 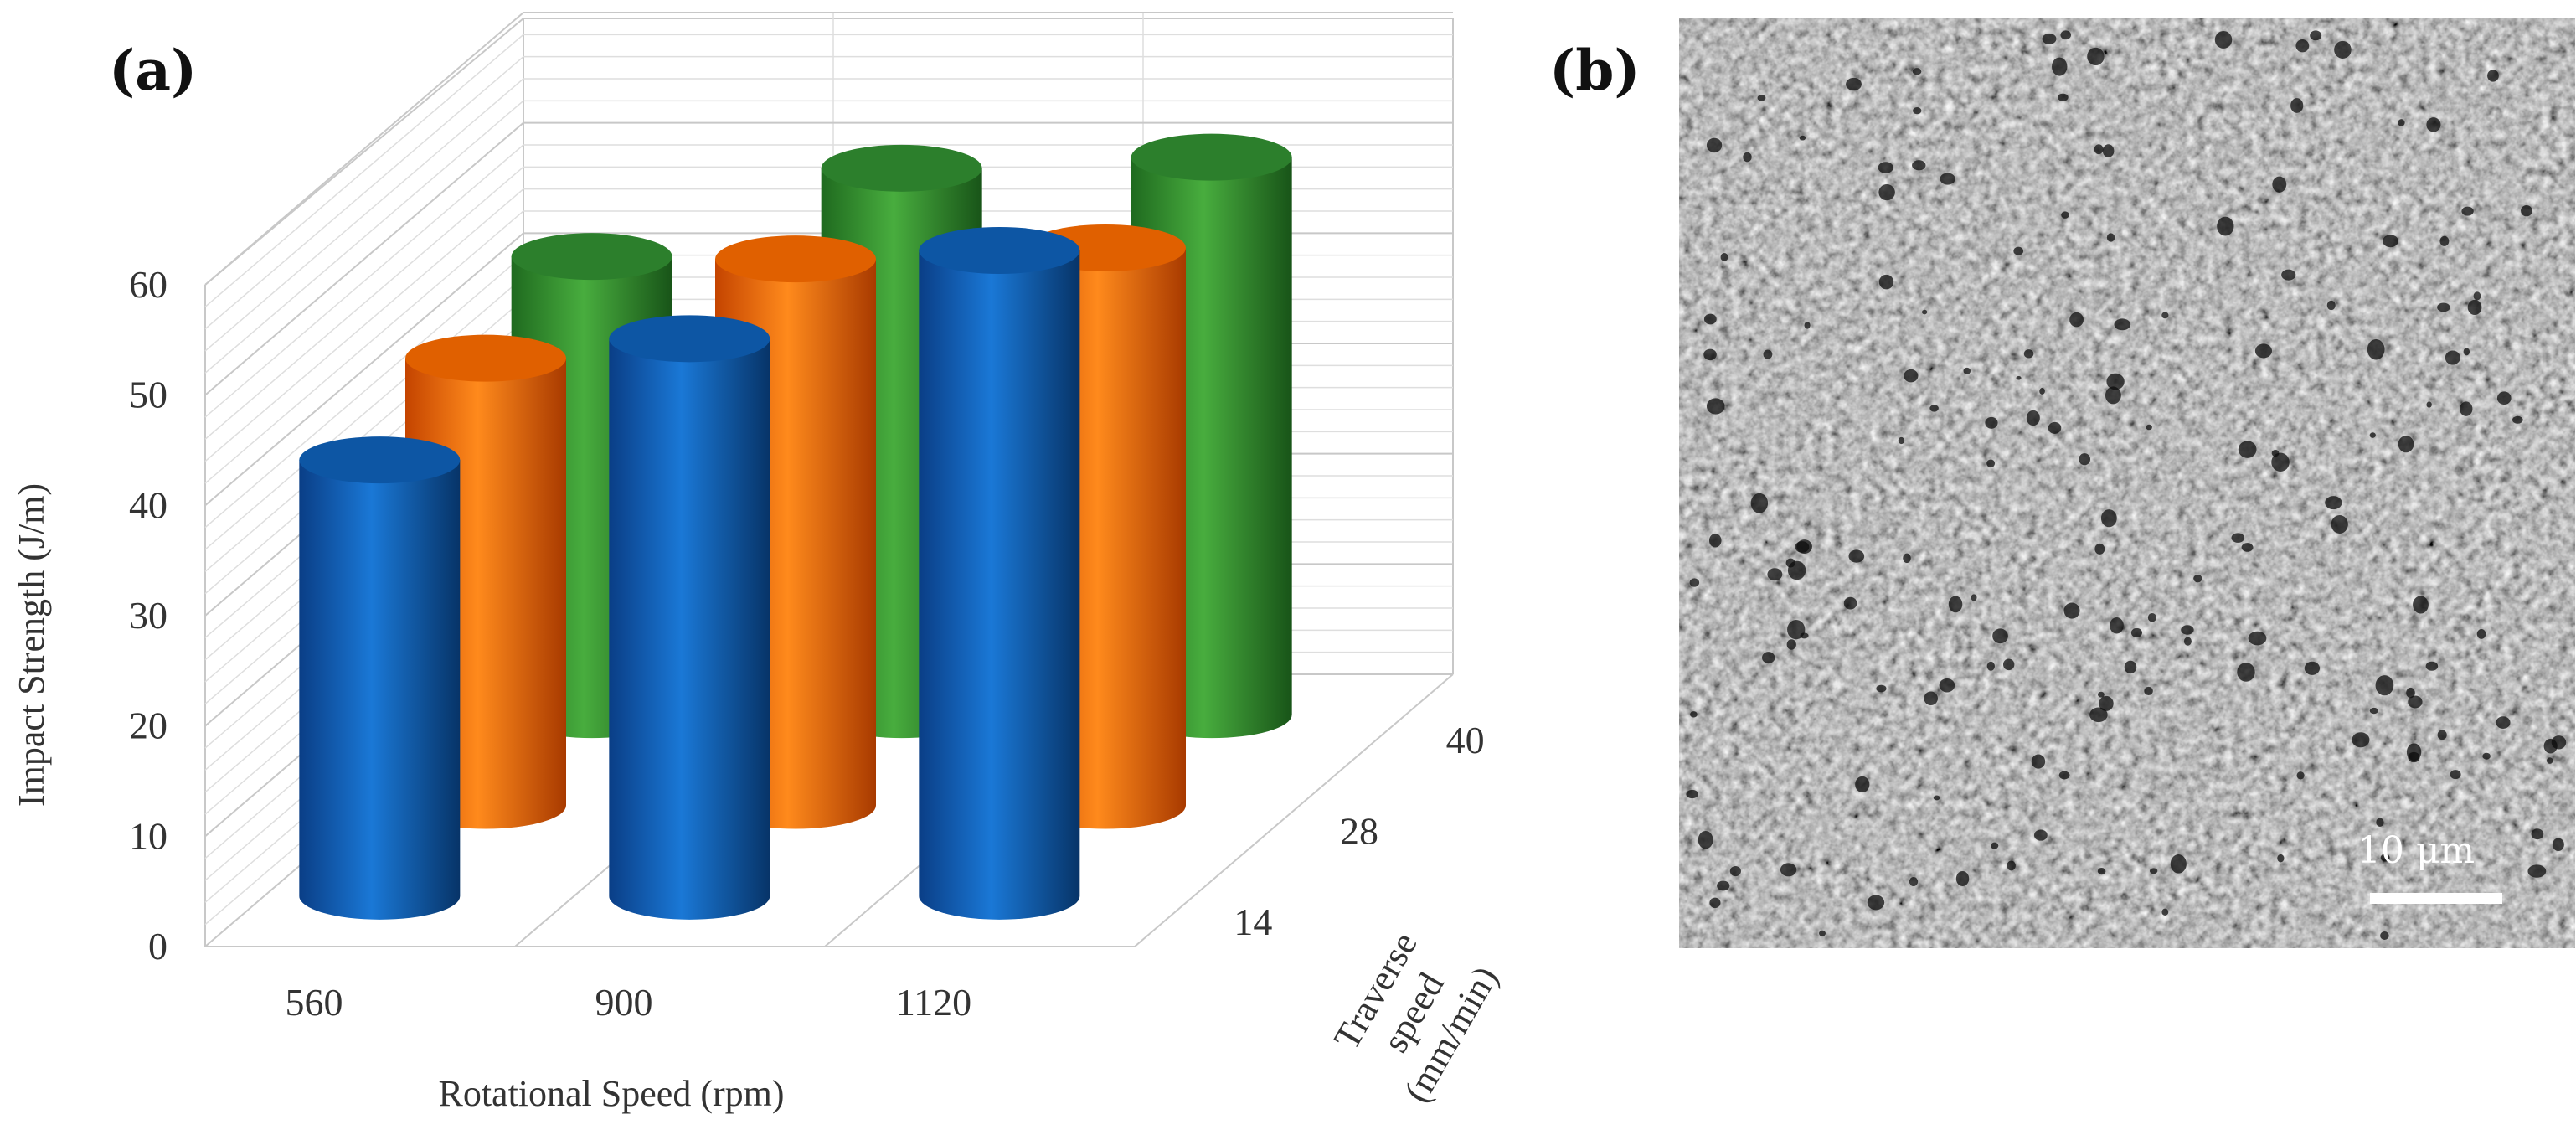 What do you see at coordinates (148, 725) in the screenshot?
I see `y-tick-label: 20` at bounding box center [148, 725].